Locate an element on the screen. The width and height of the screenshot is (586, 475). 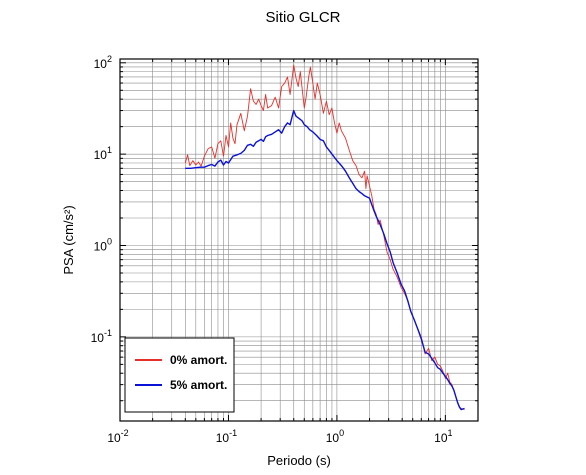
legend: 0% amort. 5% amort. is located at coordinates (179, 375).